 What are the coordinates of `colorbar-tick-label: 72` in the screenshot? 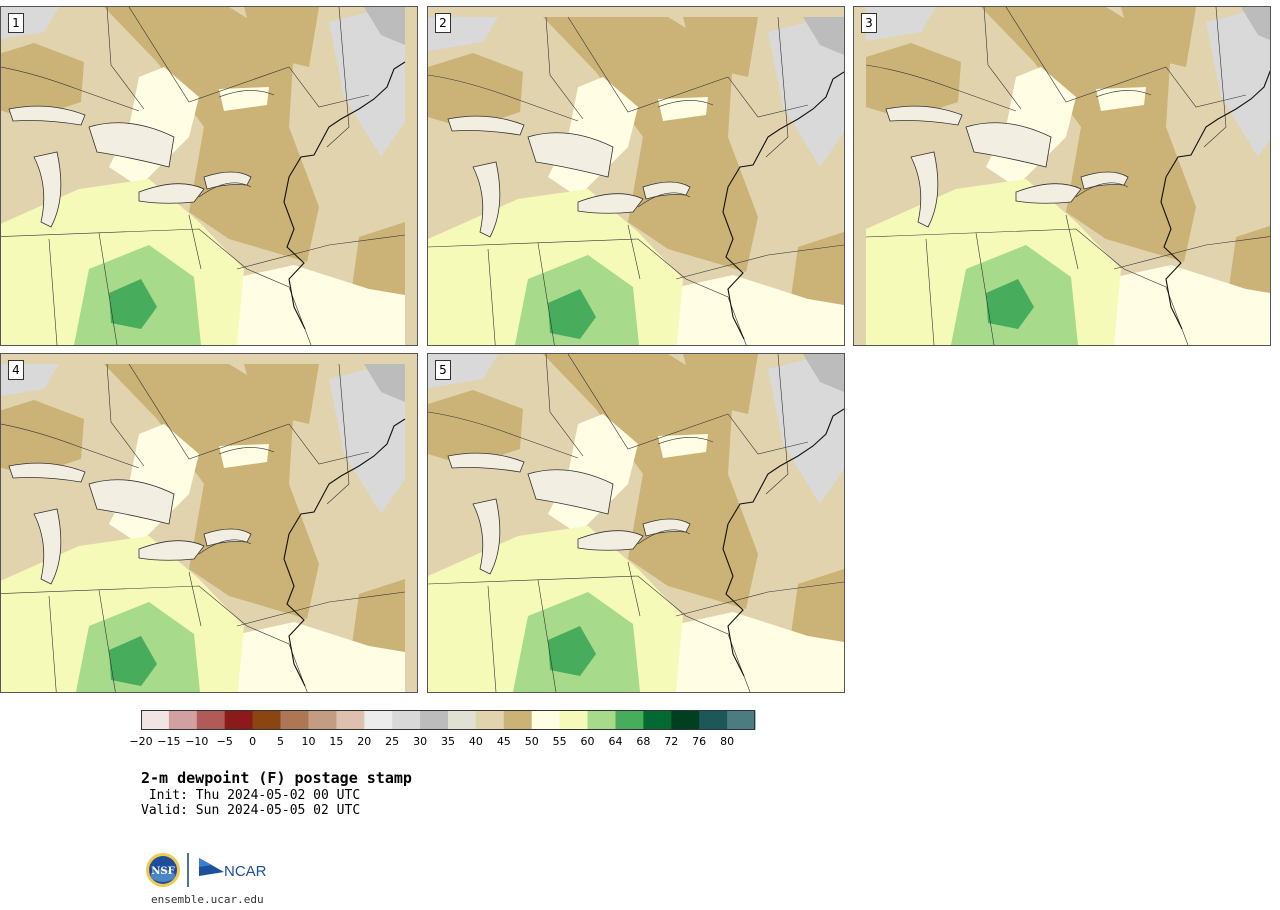 It's located at (671, 741).